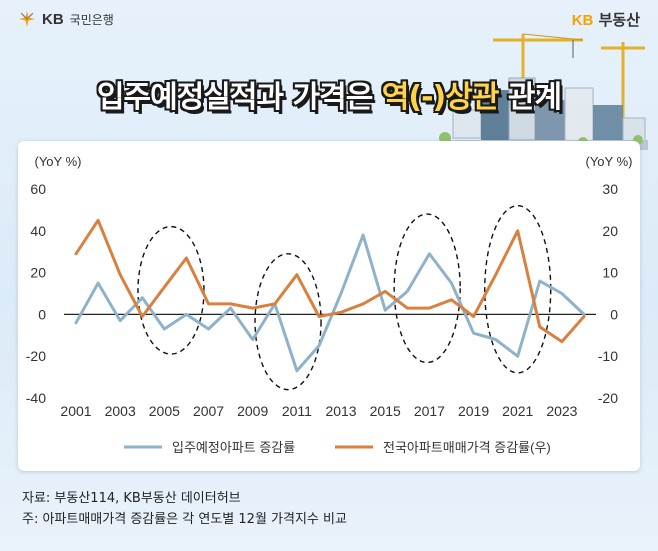 The image size is (658, 551). Describe the element at coordinates (42, 314) in the screenshot. I see `y-left-tick-label: 0` at that location.